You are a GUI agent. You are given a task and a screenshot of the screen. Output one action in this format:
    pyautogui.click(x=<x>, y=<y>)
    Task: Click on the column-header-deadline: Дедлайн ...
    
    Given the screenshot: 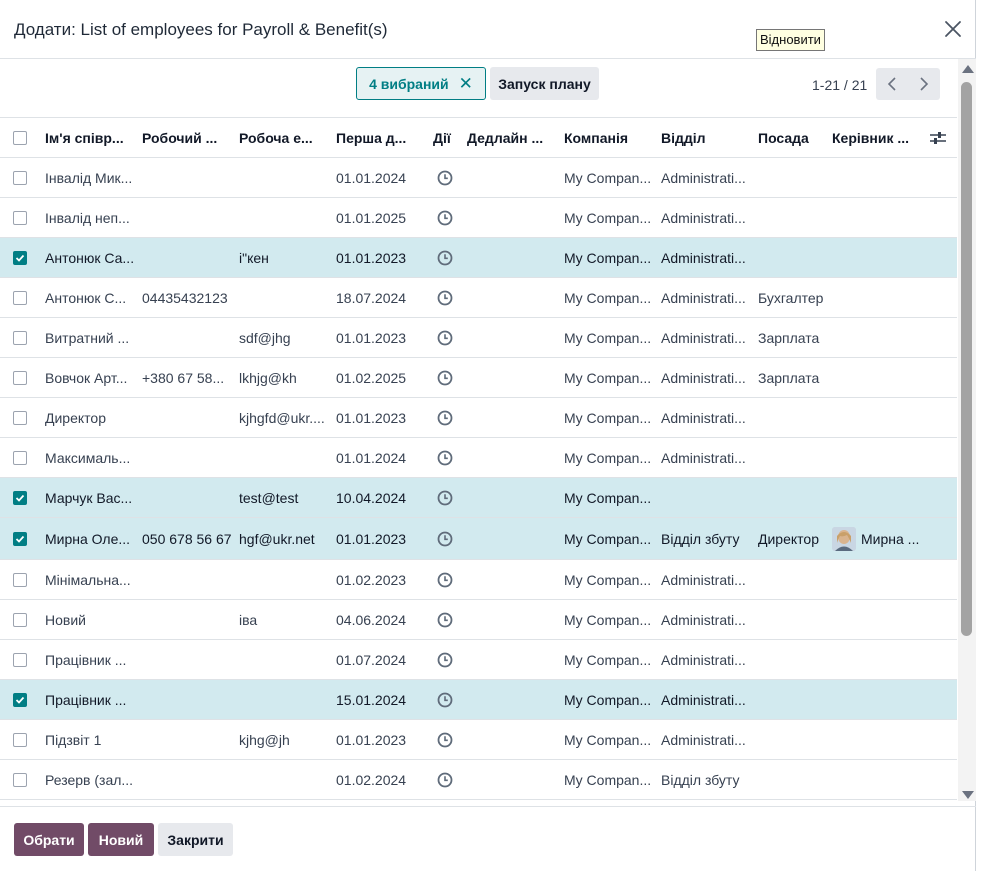 What is the action you would take?
    pyautogui.click(x=505, y=137)
    